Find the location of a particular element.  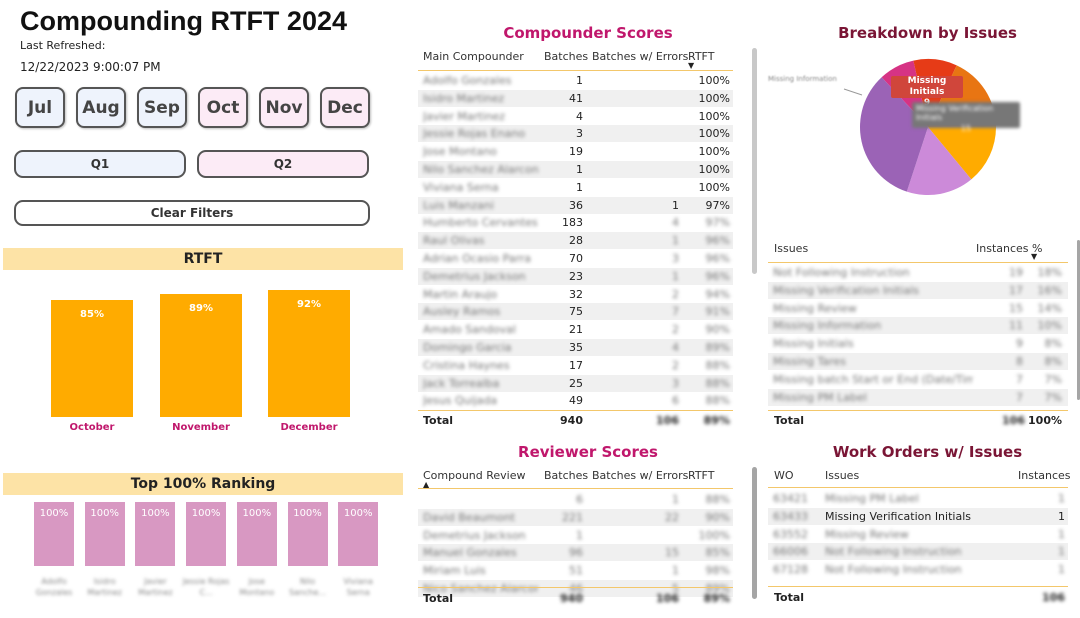

table-row: Humberto Cervantes 183 4 97% is located at coordinates (575, 222).